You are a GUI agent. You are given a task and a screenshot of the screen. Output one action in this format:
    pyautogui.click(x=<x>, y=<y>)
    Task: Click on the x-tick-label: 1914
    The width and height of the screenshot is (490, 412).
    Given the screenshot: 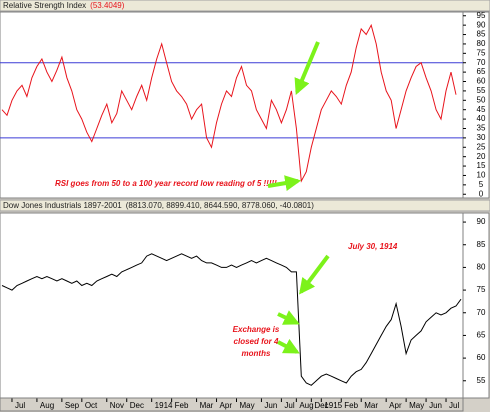 What is the action you would take?
    pyautogui.click(x=164, y=405)
    